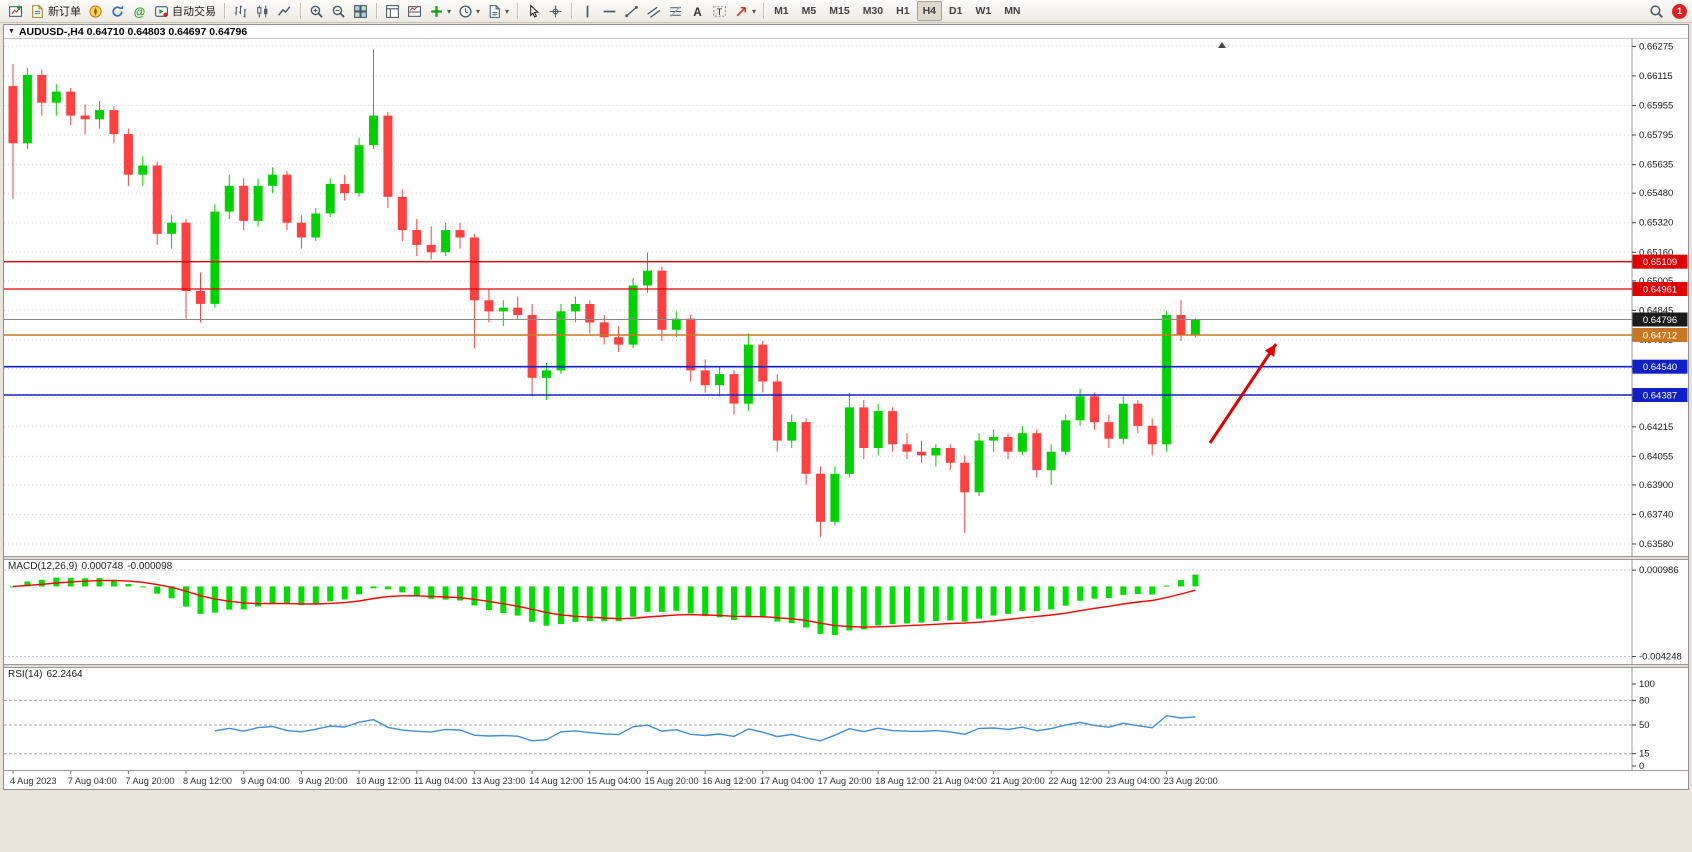 This screenshot has height=852, width=1692. What do you see at coordinates (556, 781) in the screenshot?
I see `svg-text: 14 Aug 12:00` at bounding box center [556, 781].